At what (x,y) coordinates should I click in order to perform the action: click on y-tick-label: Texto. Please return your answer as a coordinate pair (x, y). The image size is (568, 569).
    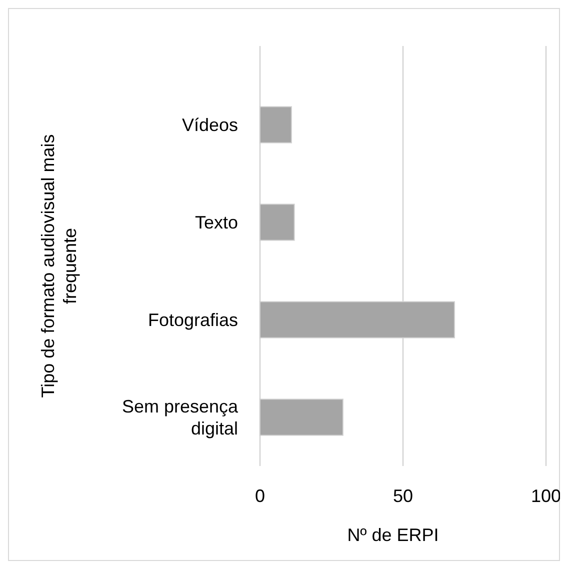
    Looking at the image, I should click on (216, 222).